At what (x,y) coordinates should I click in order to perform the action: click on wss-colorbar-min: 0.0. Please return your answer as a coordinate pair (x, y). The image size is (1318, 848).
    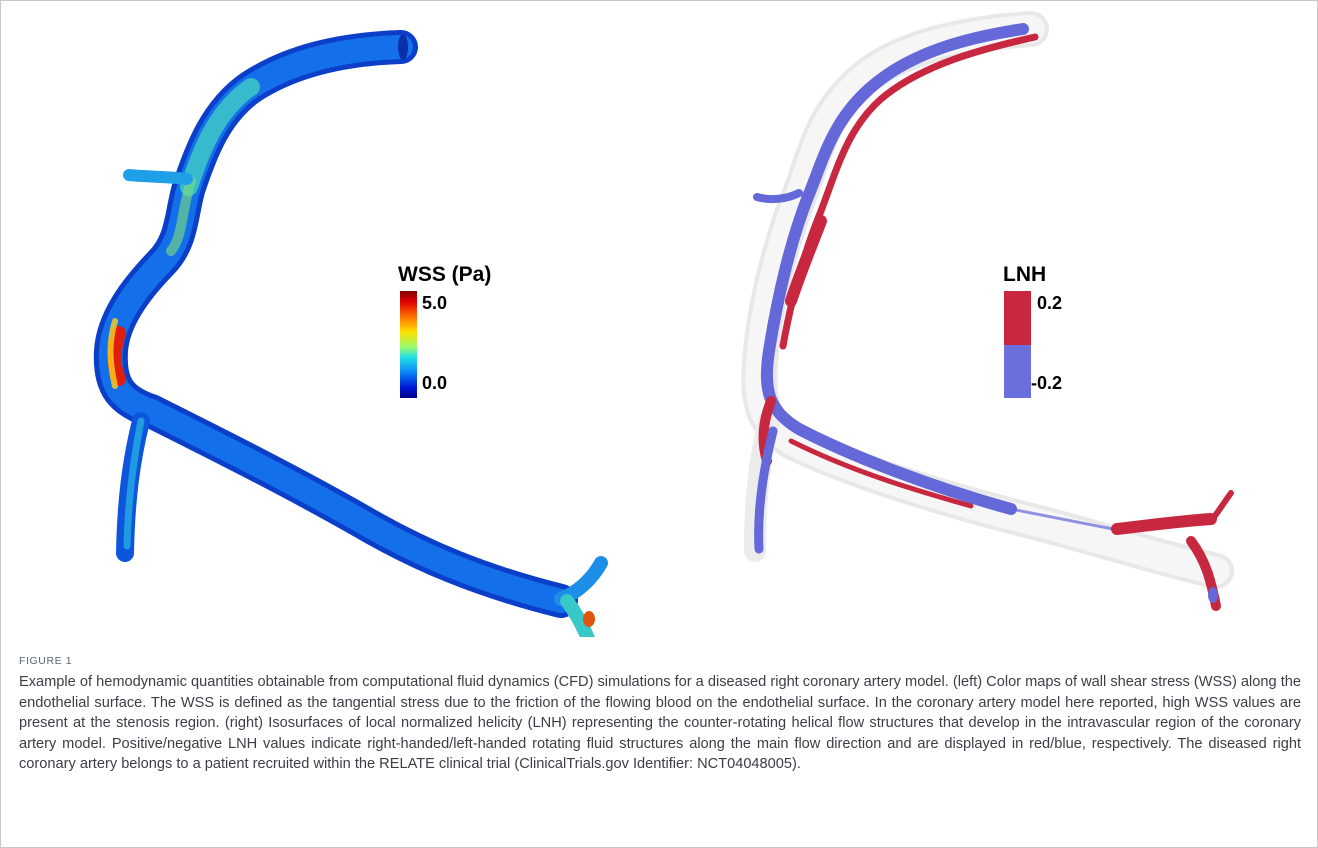
    Looking at the image, I should click on (435, 383).